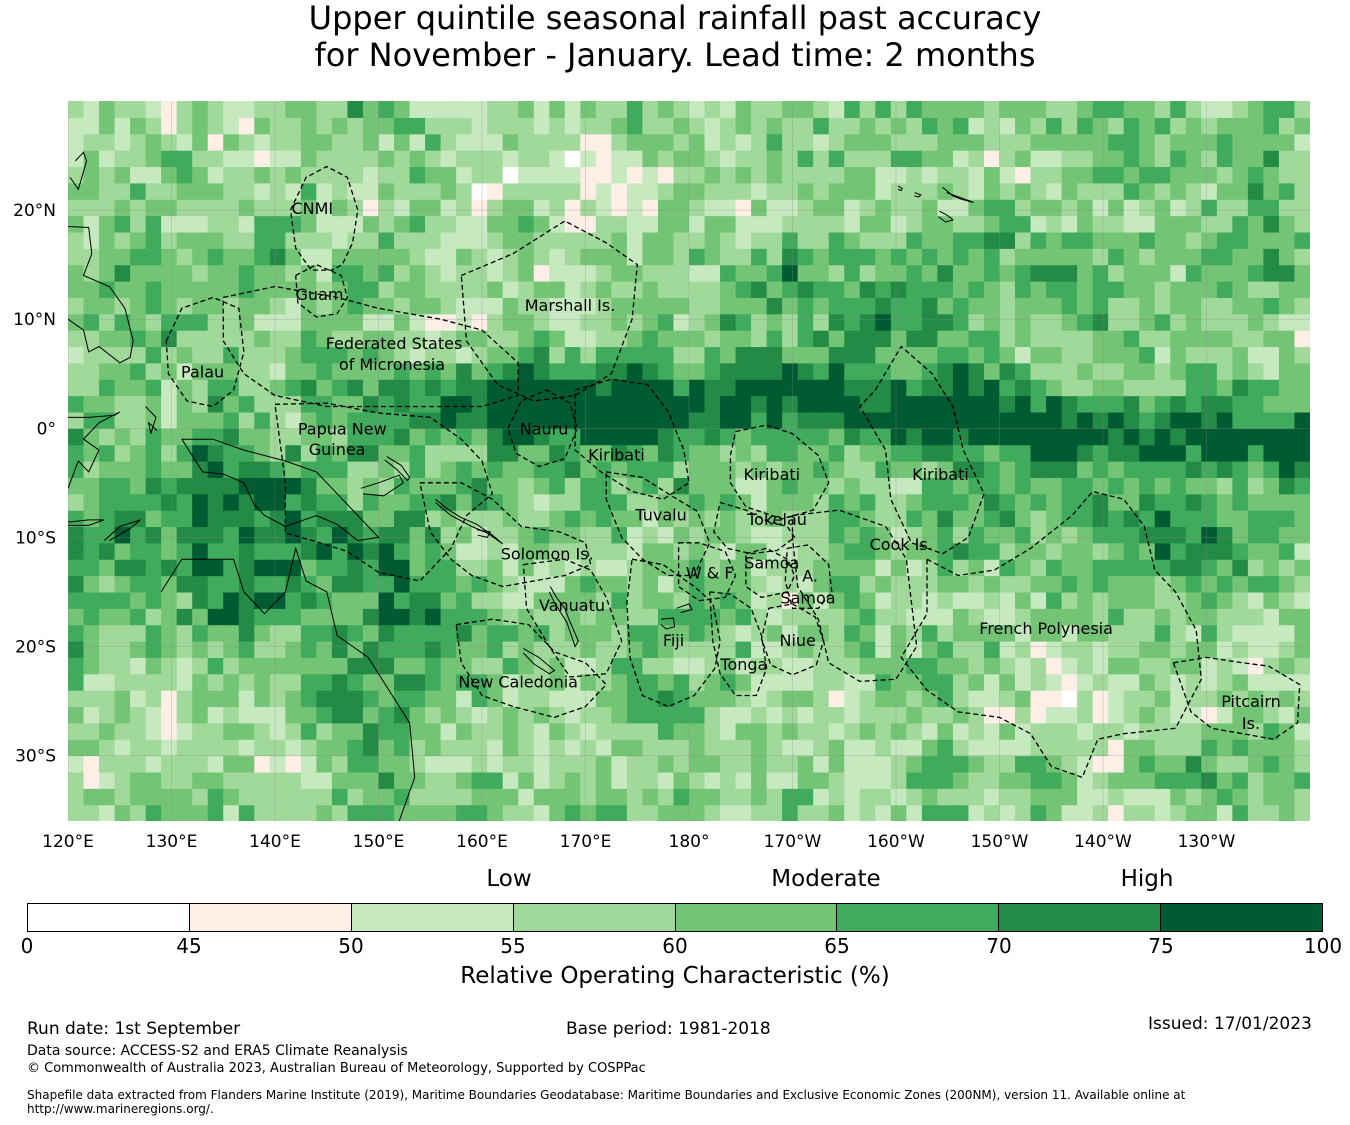 The width and height of the screenshot is (1350, 1125). What do you see at coordinates (337, 449) in the screenshot?
I see `region-label: Guinea` at bounding box center [337, 449].